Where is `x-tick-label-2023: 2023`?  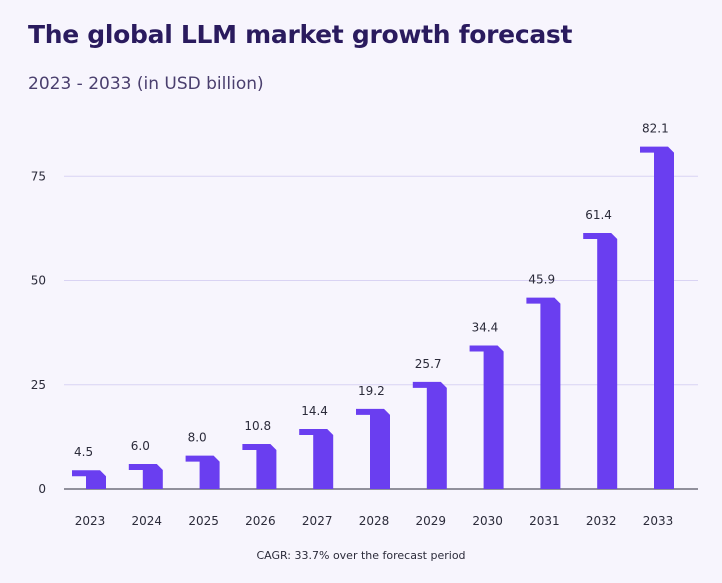 x-tick-label-2023: 2023 is located at coordinates (90, 521).